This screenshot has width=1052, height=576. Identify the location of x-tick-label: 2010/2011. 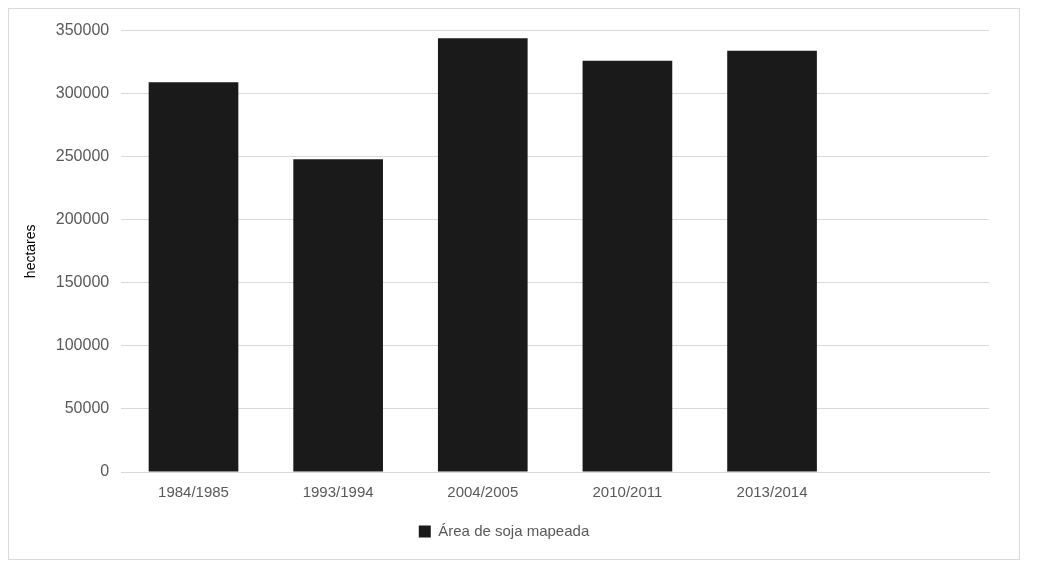
(627, 492).